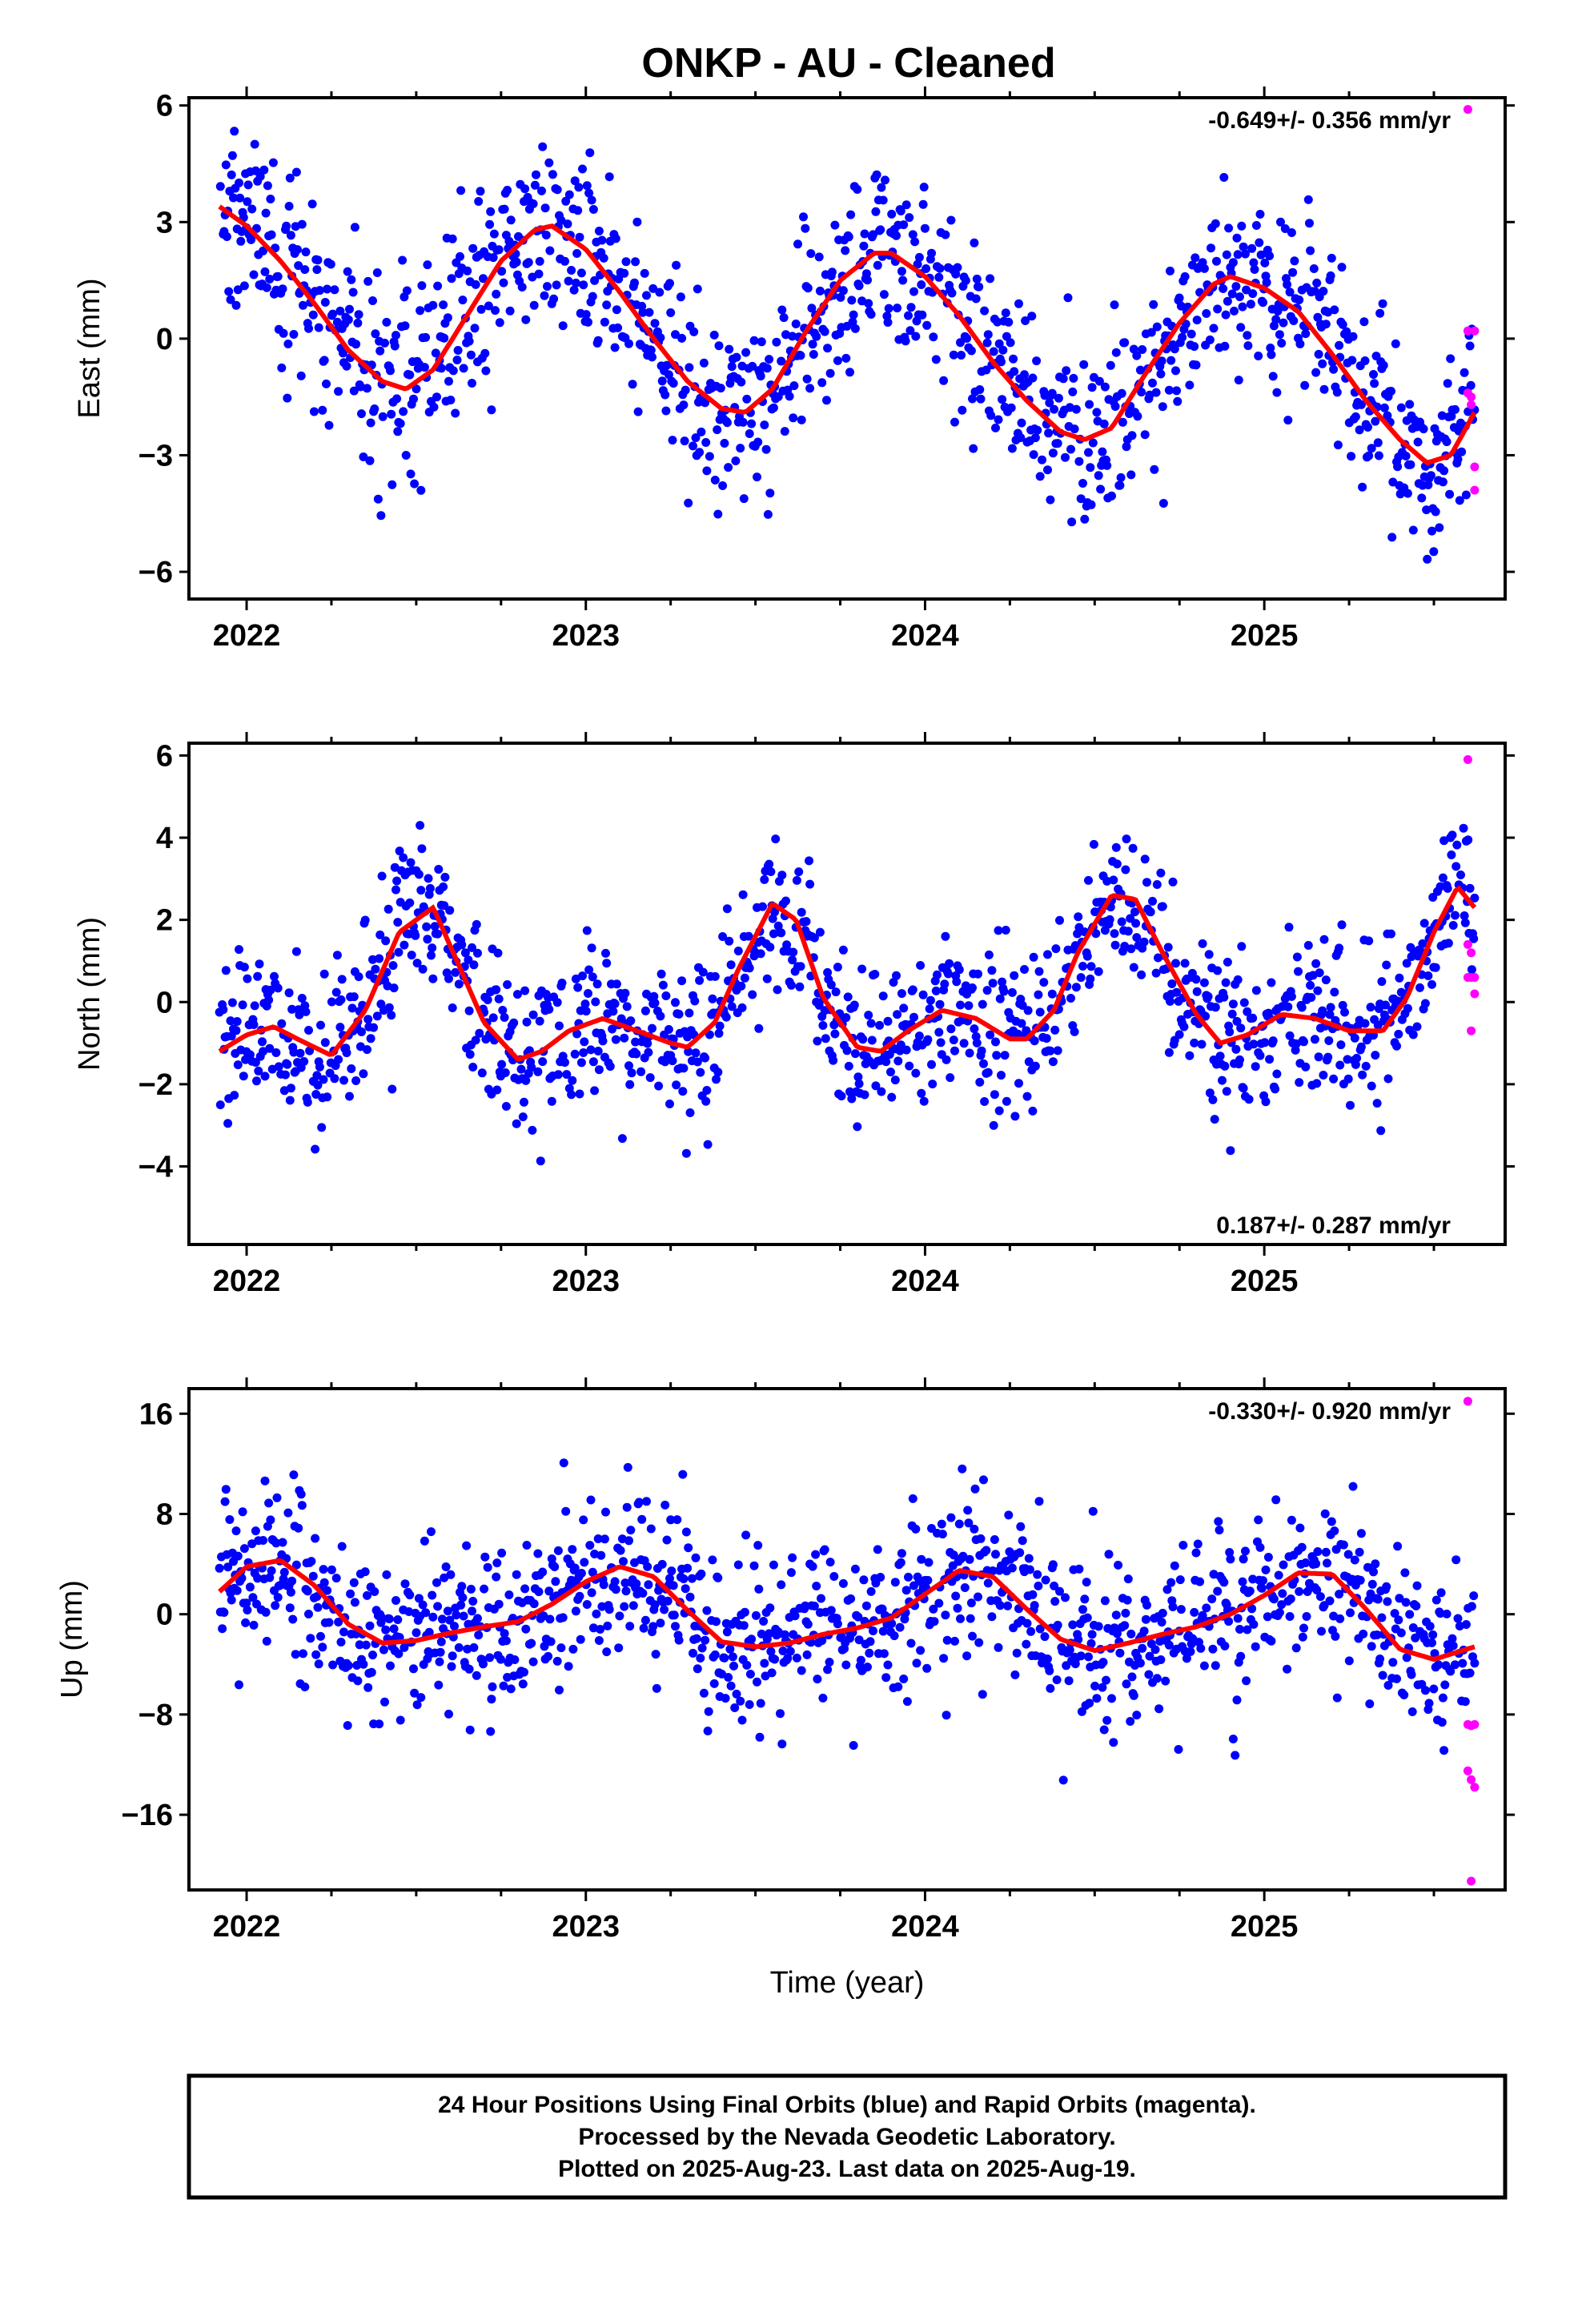 This screenshot has width=1582, height=2324. Describe the element at coordinates (147, 1815) in the screenshot. I see `up-y-tick-label: −16` at that location.